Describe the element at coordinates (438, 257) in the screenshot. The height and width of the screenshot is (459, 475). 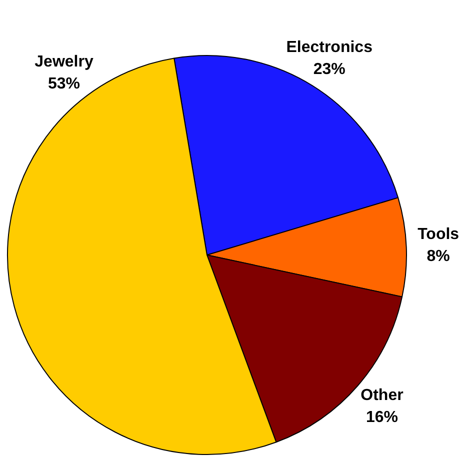
I see `data-label: 8%` at that location.